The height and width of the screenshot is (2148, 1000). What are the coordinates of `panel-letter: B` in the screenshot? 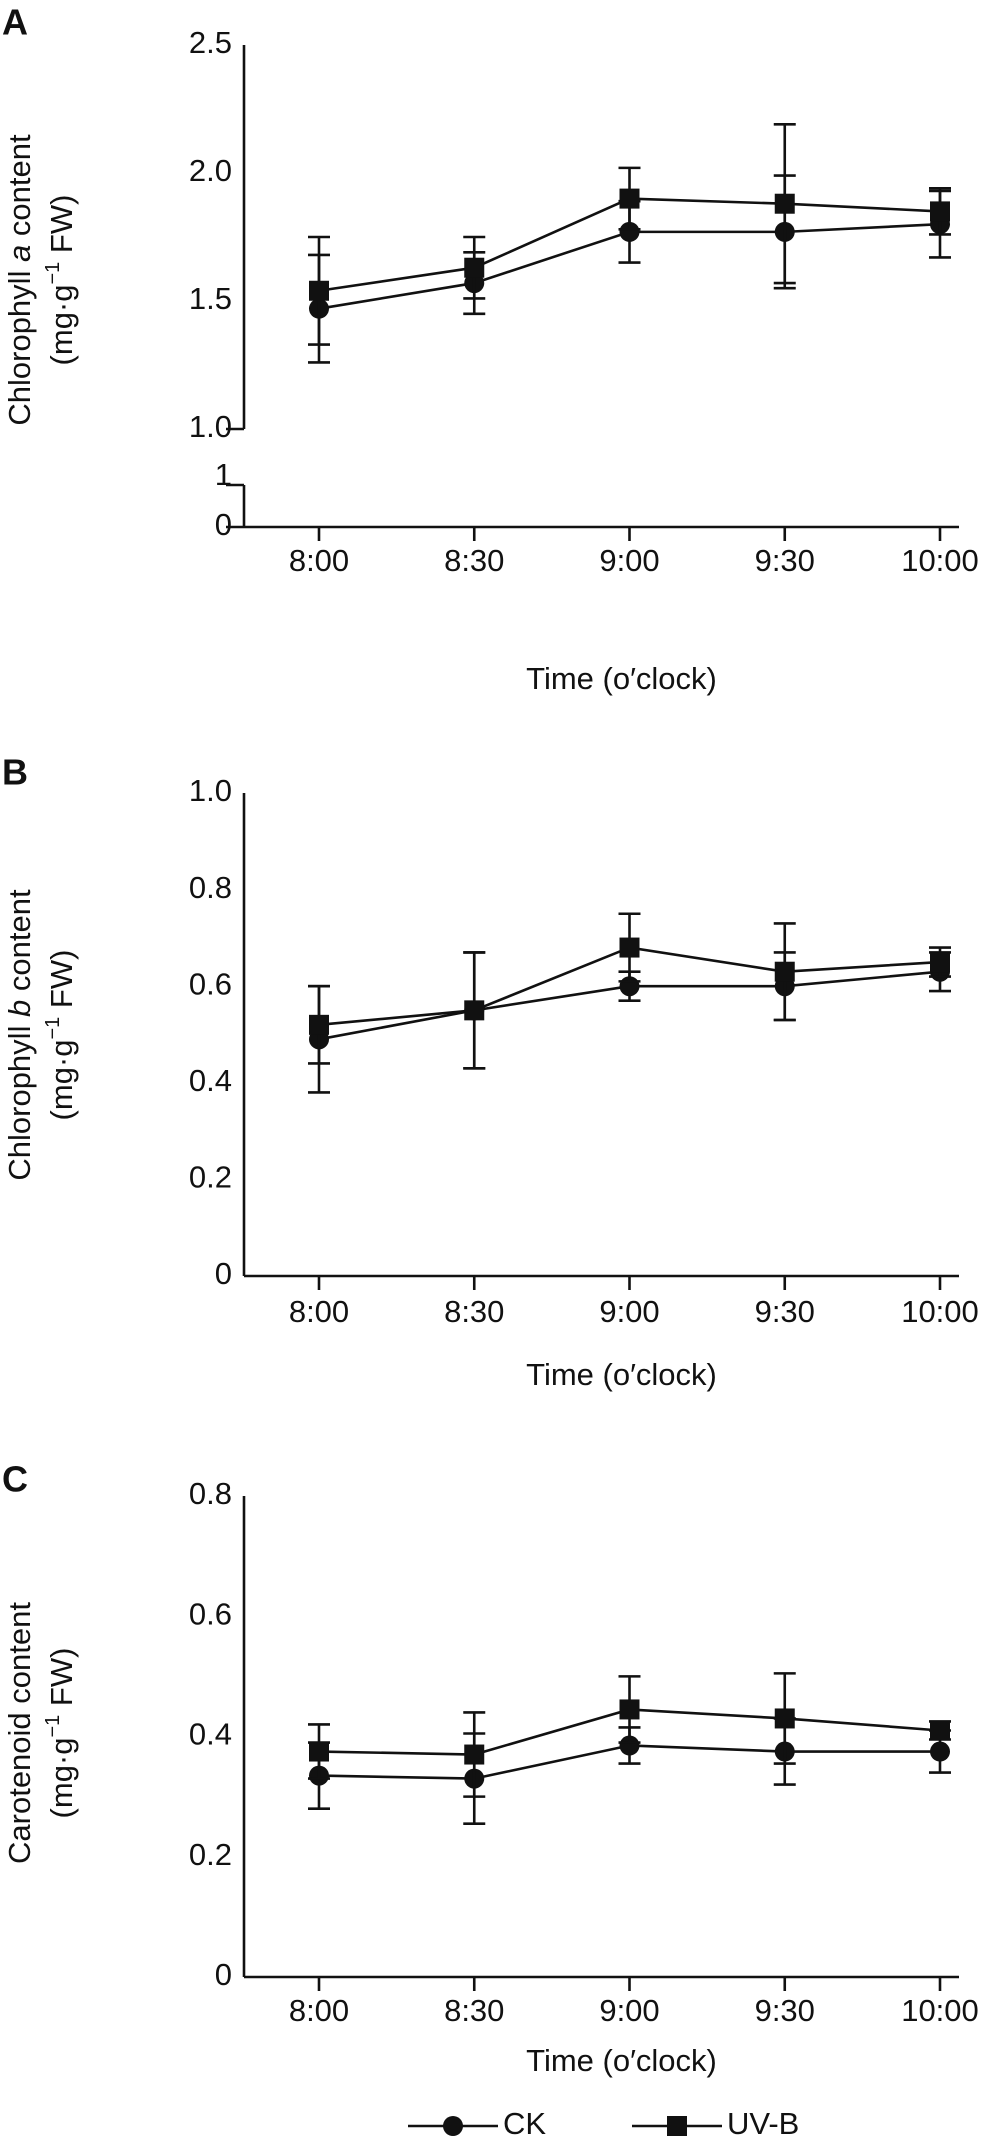 It's located at (15, 772).